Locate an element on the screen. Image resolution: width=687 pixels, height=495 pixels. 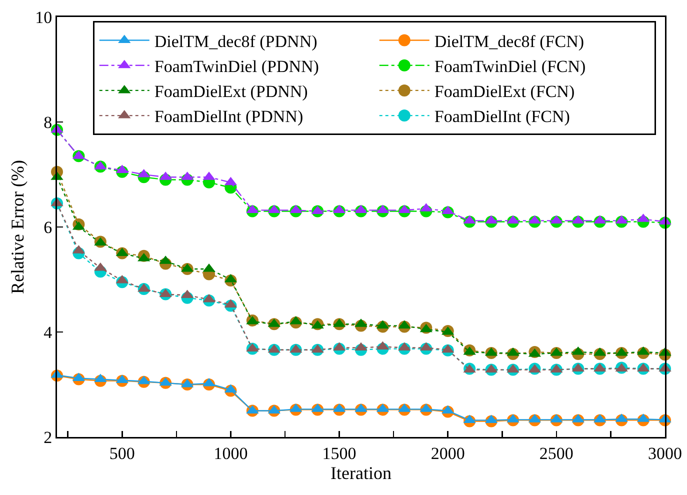
legend-label: FoamTwinDiel (FCN) is located at coordinates (510, 66).